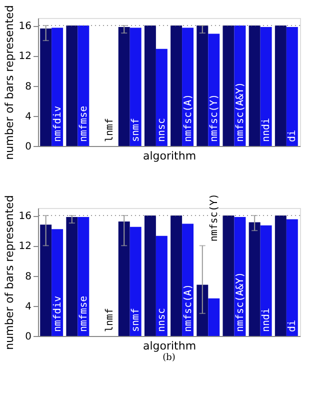 This screenshot has width=320, height=396. I want to click on text: (b), so click(169, 358).